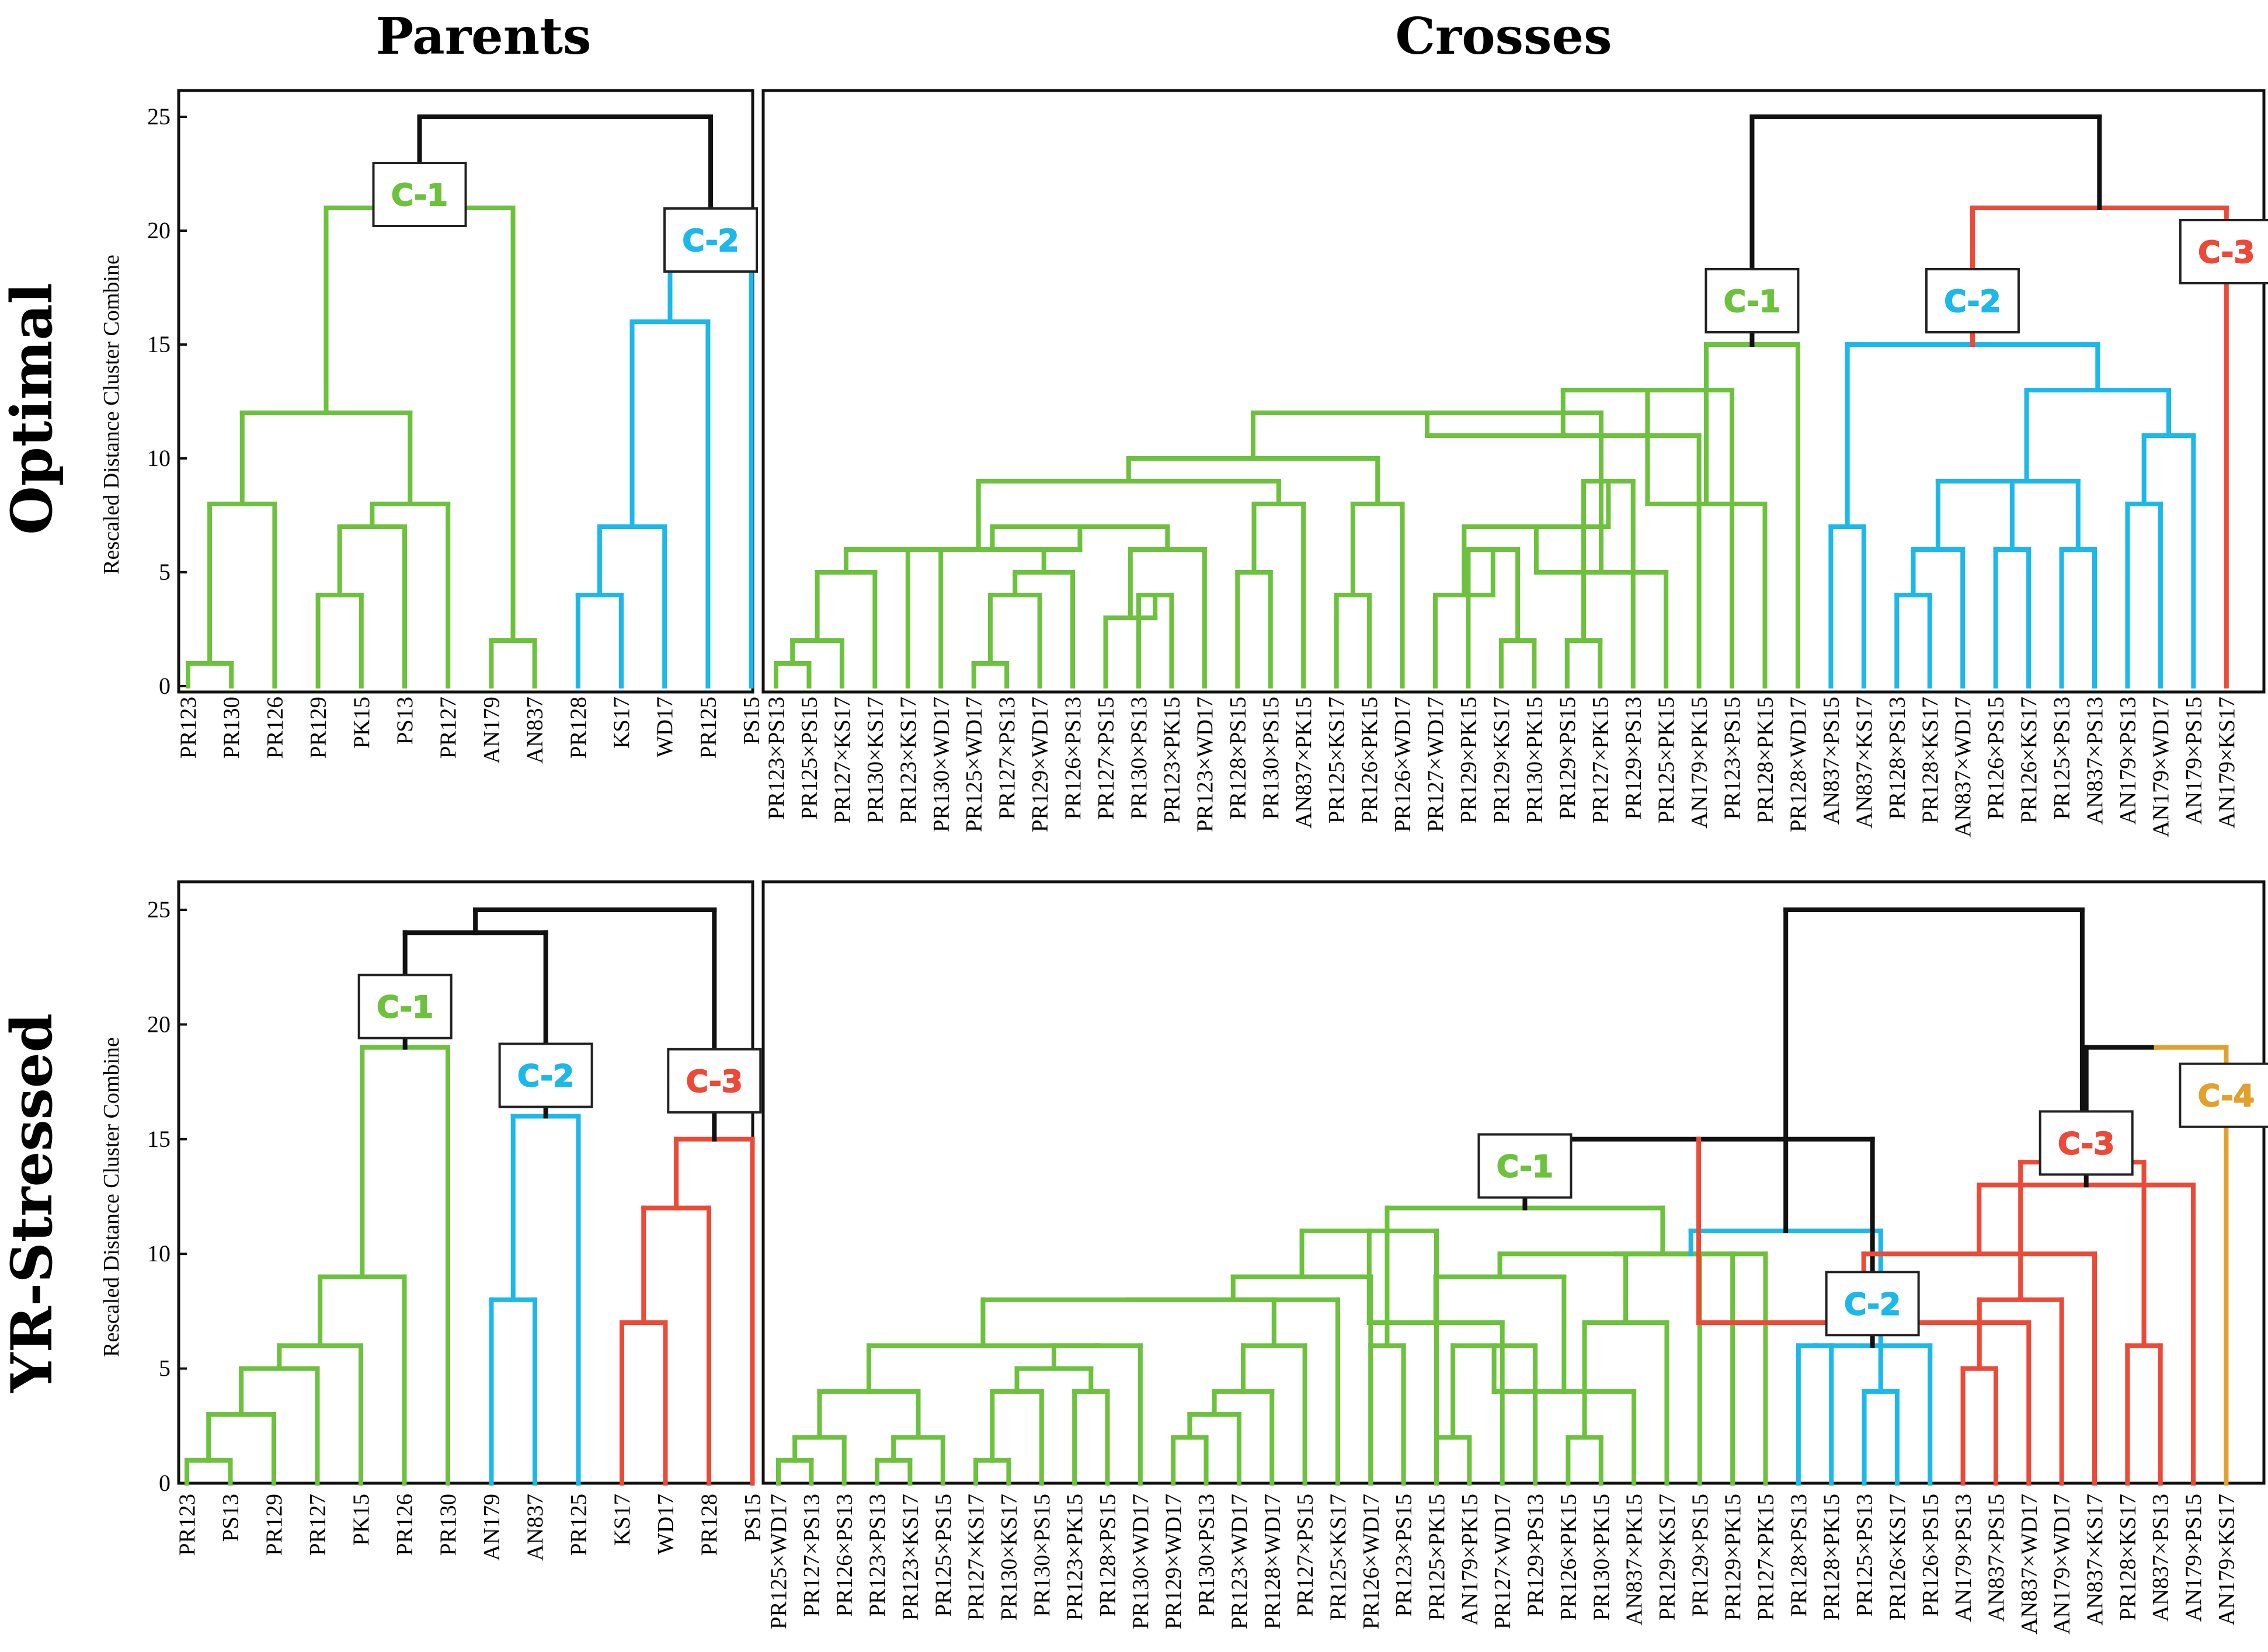 Image resolution: width=2268 pixels, height=1652 pixels. Describe the element at coordinates (941, 764) in the screenshot. I see `leaf-label: PR130×WD17` at that location.